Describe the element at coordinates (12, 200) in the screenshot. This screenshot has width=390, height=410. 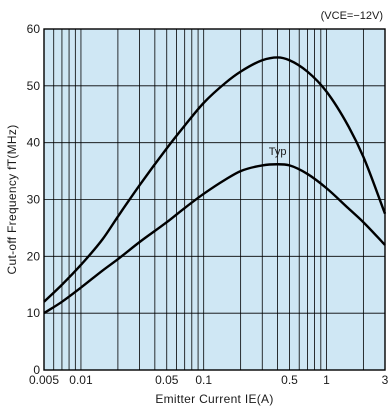
I see `y-axis-title: Cut-off Frequency fT(MHz)` at that location.